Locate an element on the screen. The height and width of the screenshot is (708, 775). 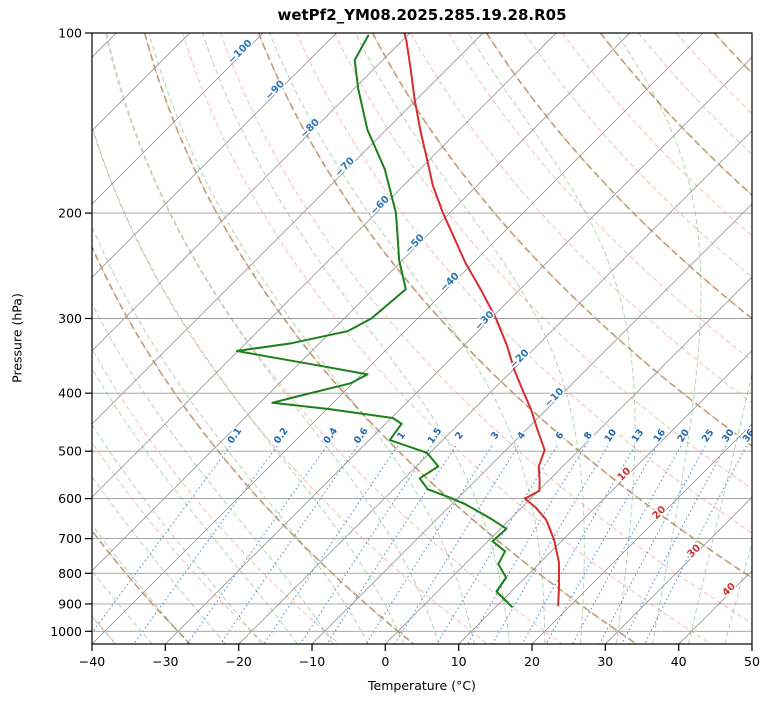
pressure-tick-label: 900 is located at coordinates (70, 603).